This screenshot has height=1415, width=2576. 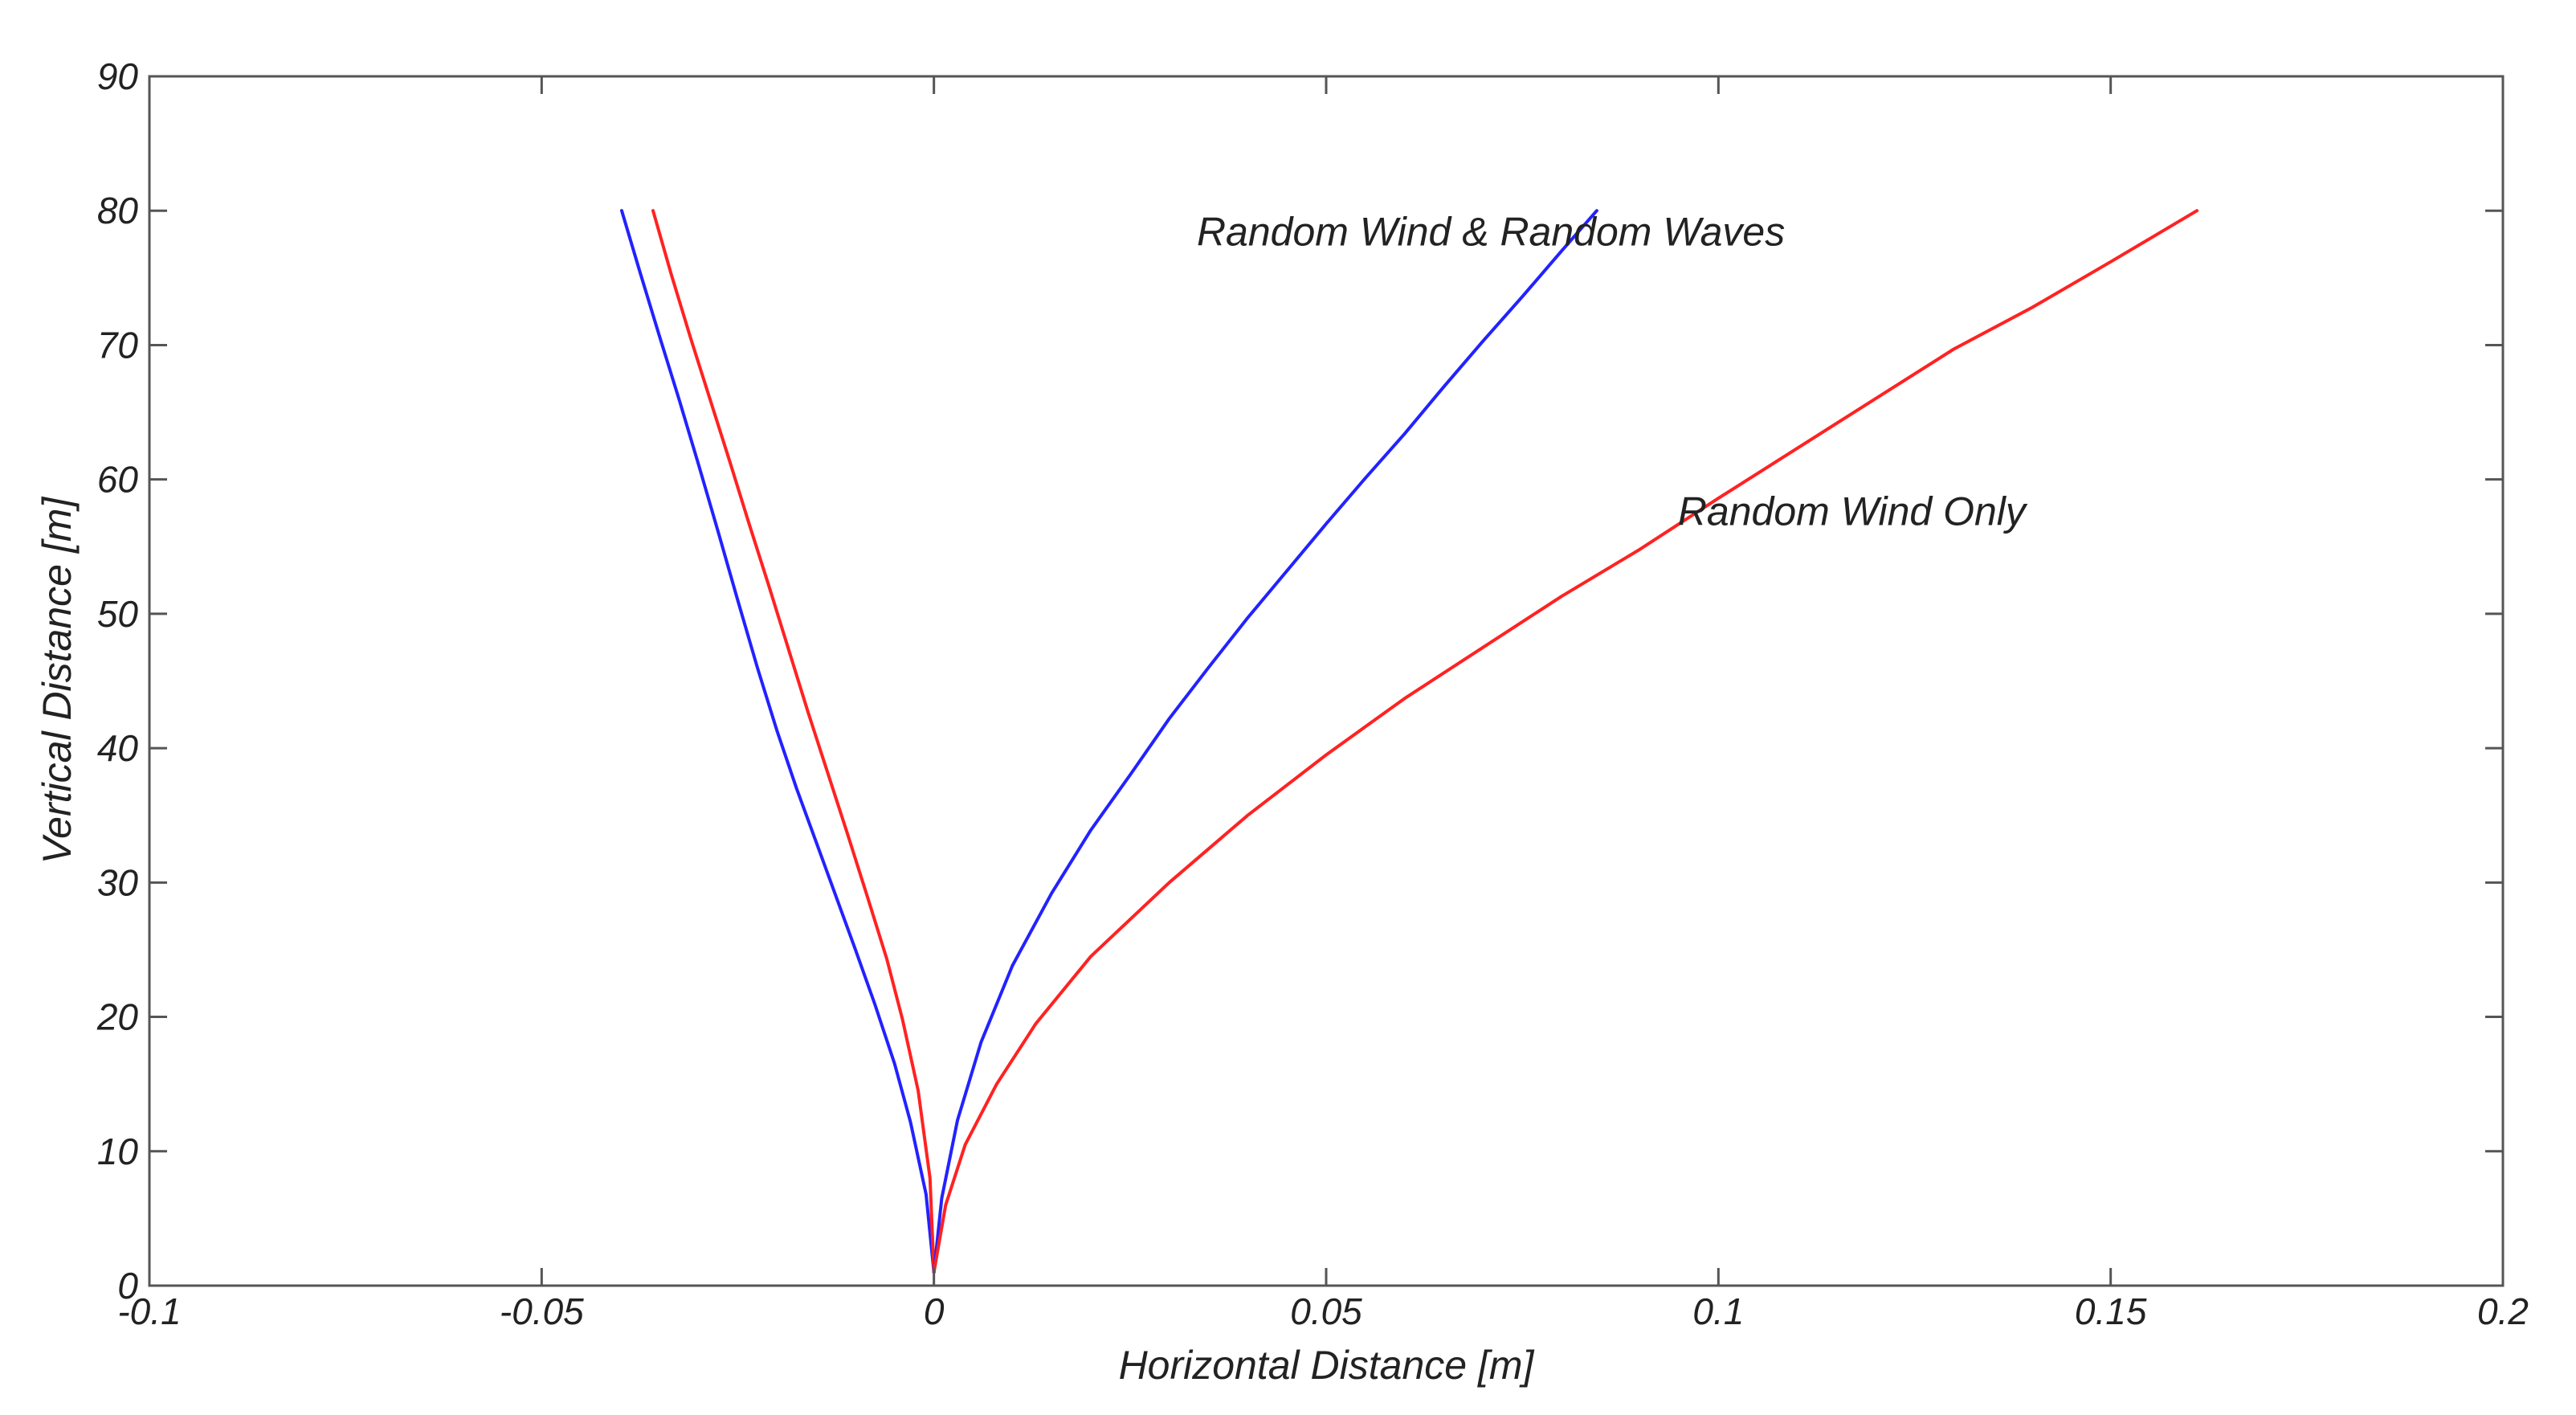 What do you see at coordinates (2111, 1311) in the screenshot?
I see `x-tick-label: 0.15` at bounding box center [2111, 1311].